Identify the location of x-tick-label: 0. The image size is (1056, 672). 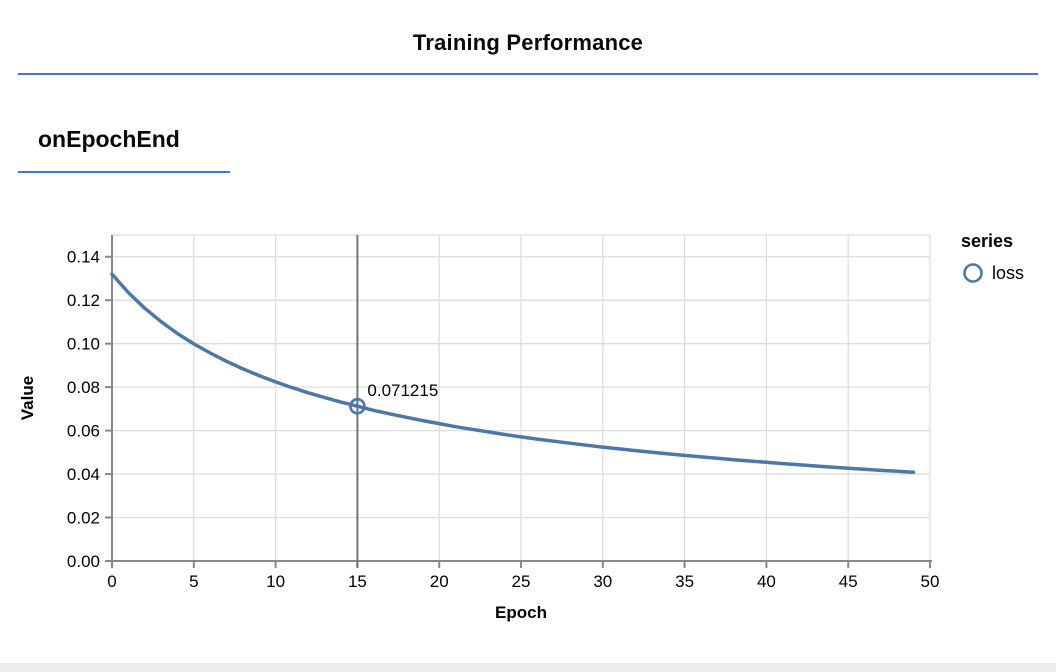
(111, 581).